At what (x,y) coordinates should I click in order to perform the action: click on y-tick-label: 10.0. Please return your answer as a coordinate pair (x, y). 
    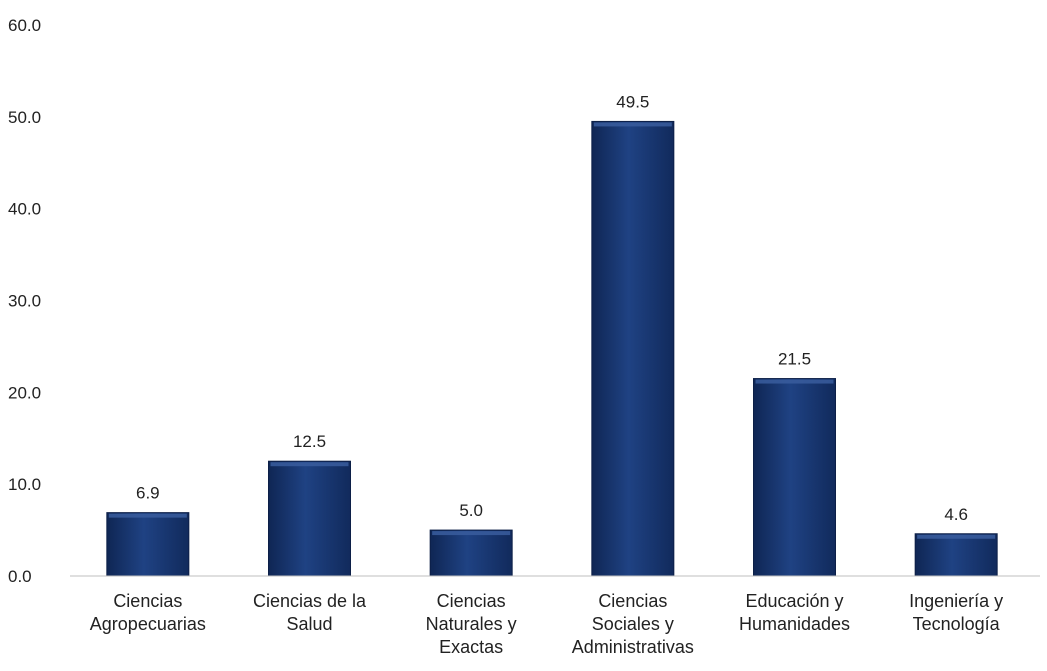
    Looking at the image, I should click on (24, 484).